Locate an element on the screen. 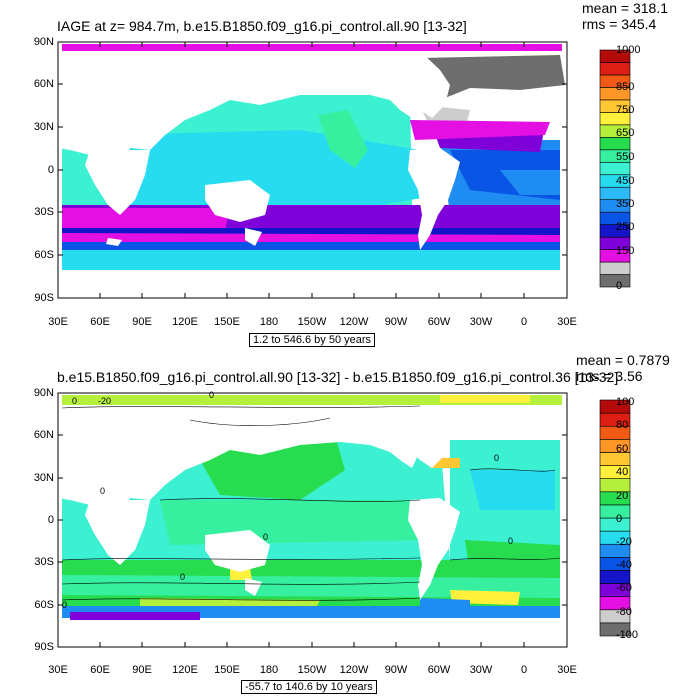  colorbar-label: 60 is located at coordinates (622, 449).